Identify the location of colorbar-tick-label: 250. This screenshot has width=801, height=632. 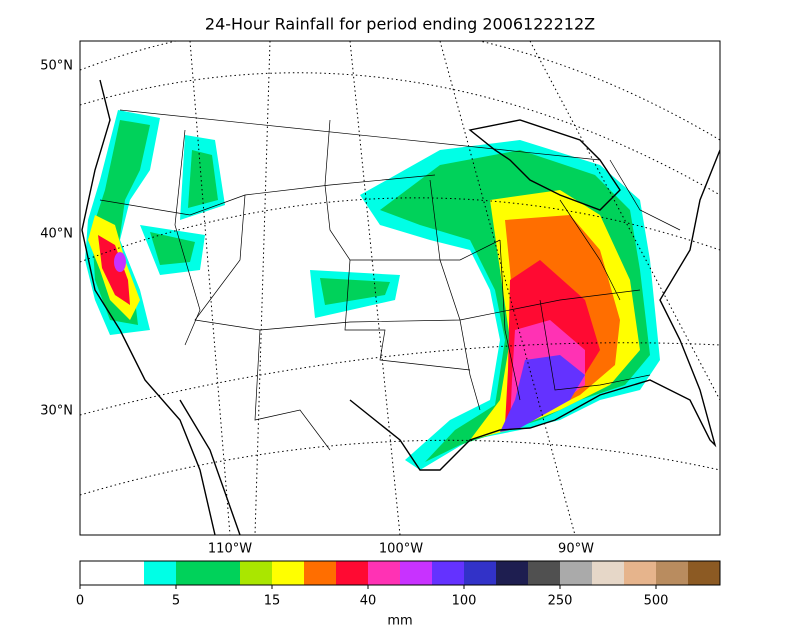
(560, 601).